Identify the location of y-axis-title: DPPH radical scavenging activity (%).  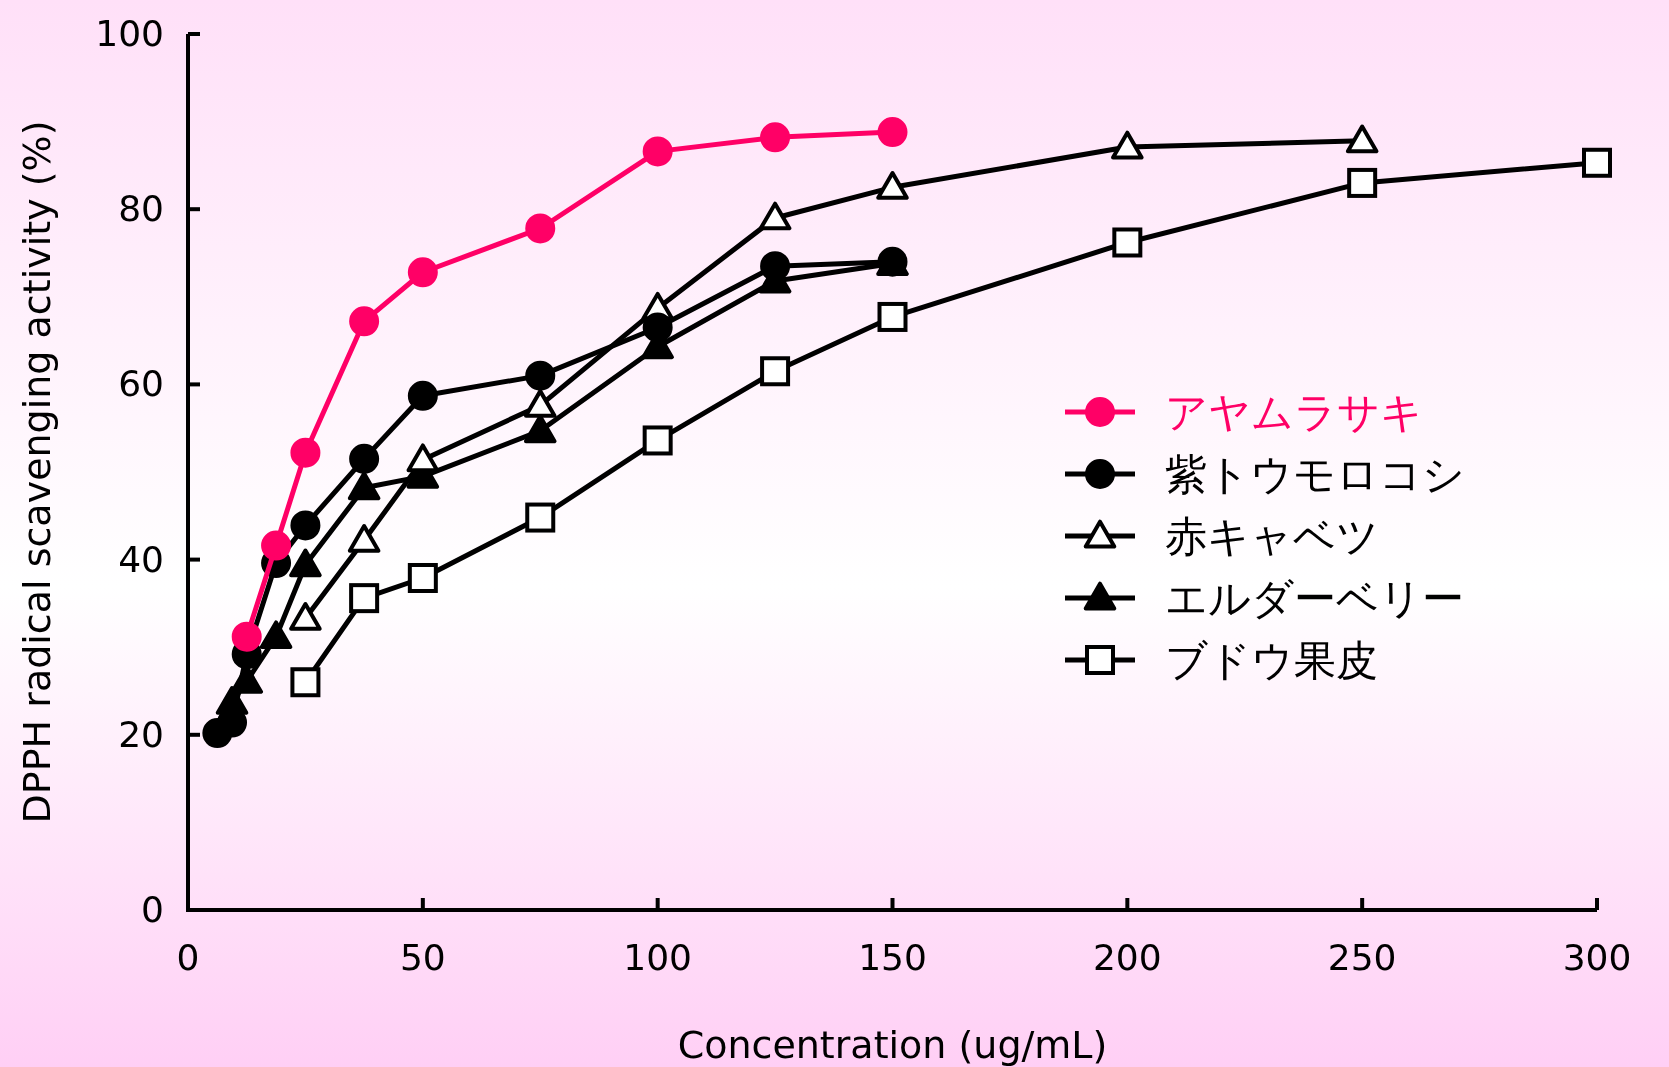
(37, 472).